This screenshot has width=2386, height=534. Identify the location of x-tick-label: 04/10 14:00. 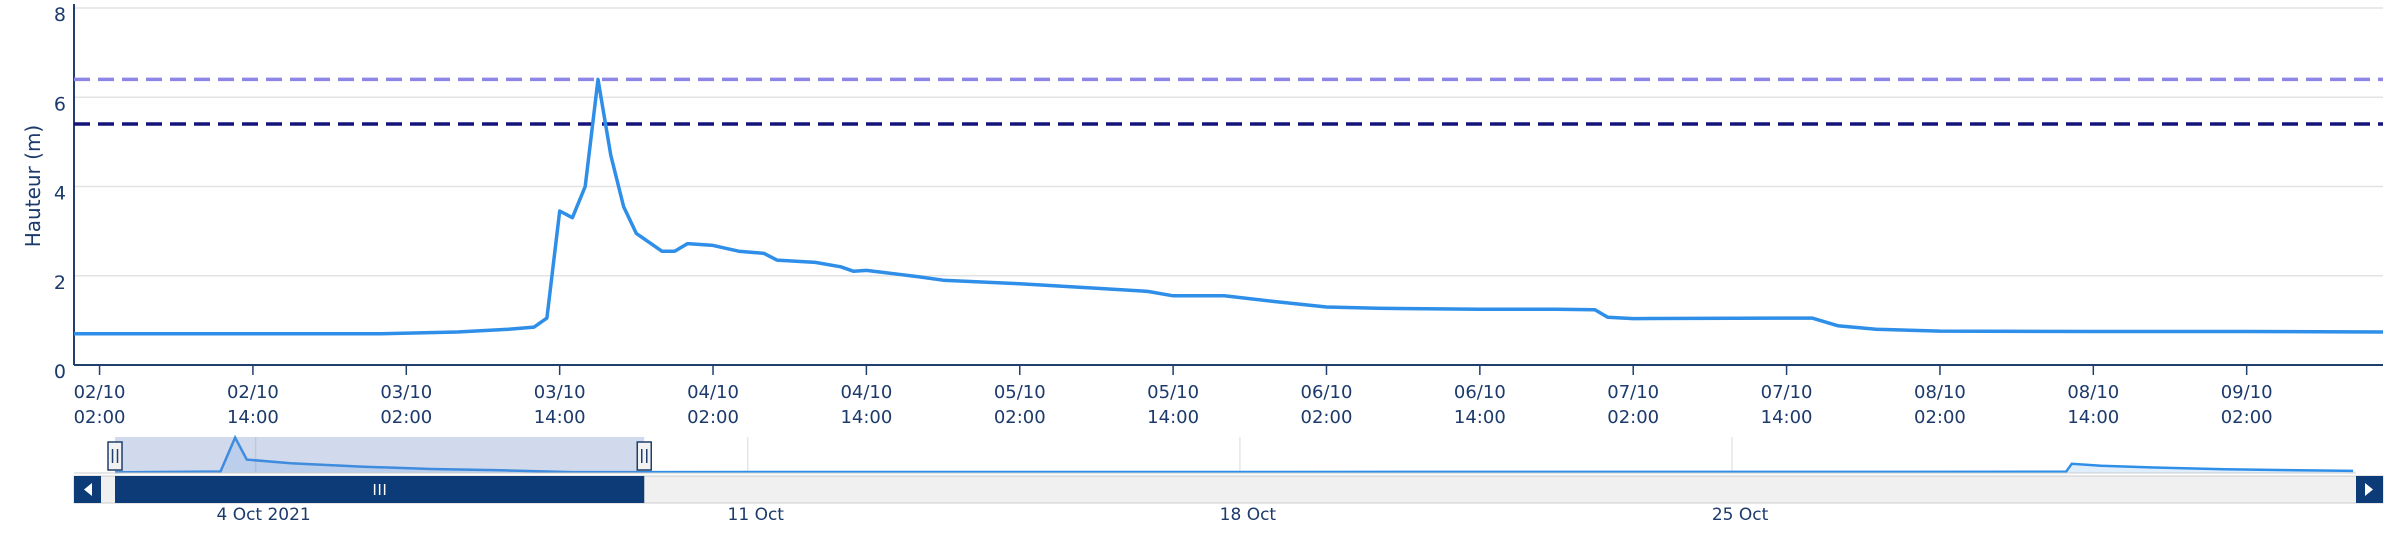
(866, 405).